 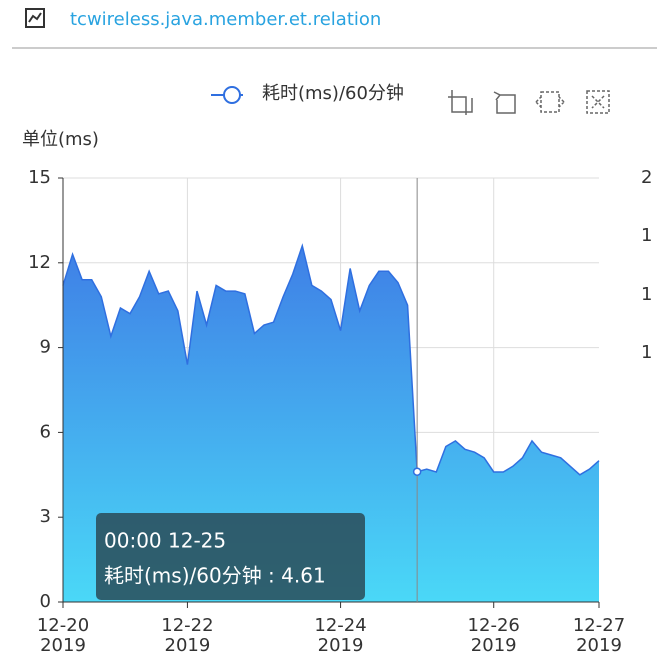 What do you see at coordinates (460, 102) in the screenshot?
I see `zoom-tool` at bounding box center [460, 102].